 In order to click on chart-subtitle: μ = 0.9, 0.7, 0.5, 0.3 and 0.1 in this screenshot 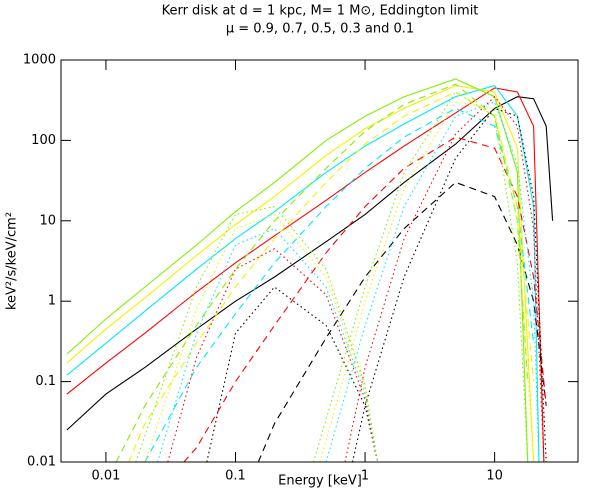, I will do `click(320, 29)`.